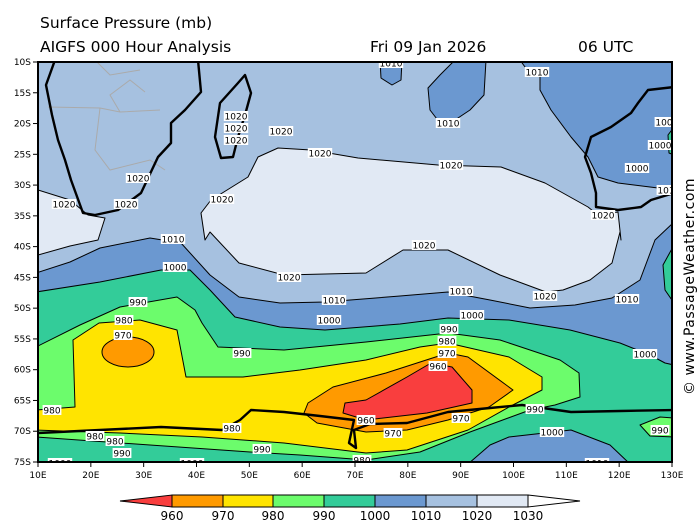 This screenshot has height=525, width=700. What do you see at coordinates (22, 278) in the screenshot?
I see `lat-tick-label: 45S` at bounding box center [22, 278].